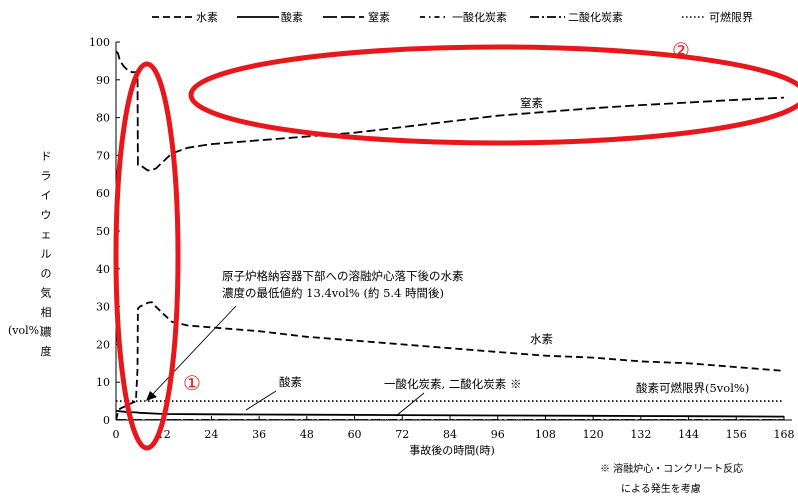 This screenshot has width=798, height=502. I want to click on y-tick-label: 50, so click(103, 231).